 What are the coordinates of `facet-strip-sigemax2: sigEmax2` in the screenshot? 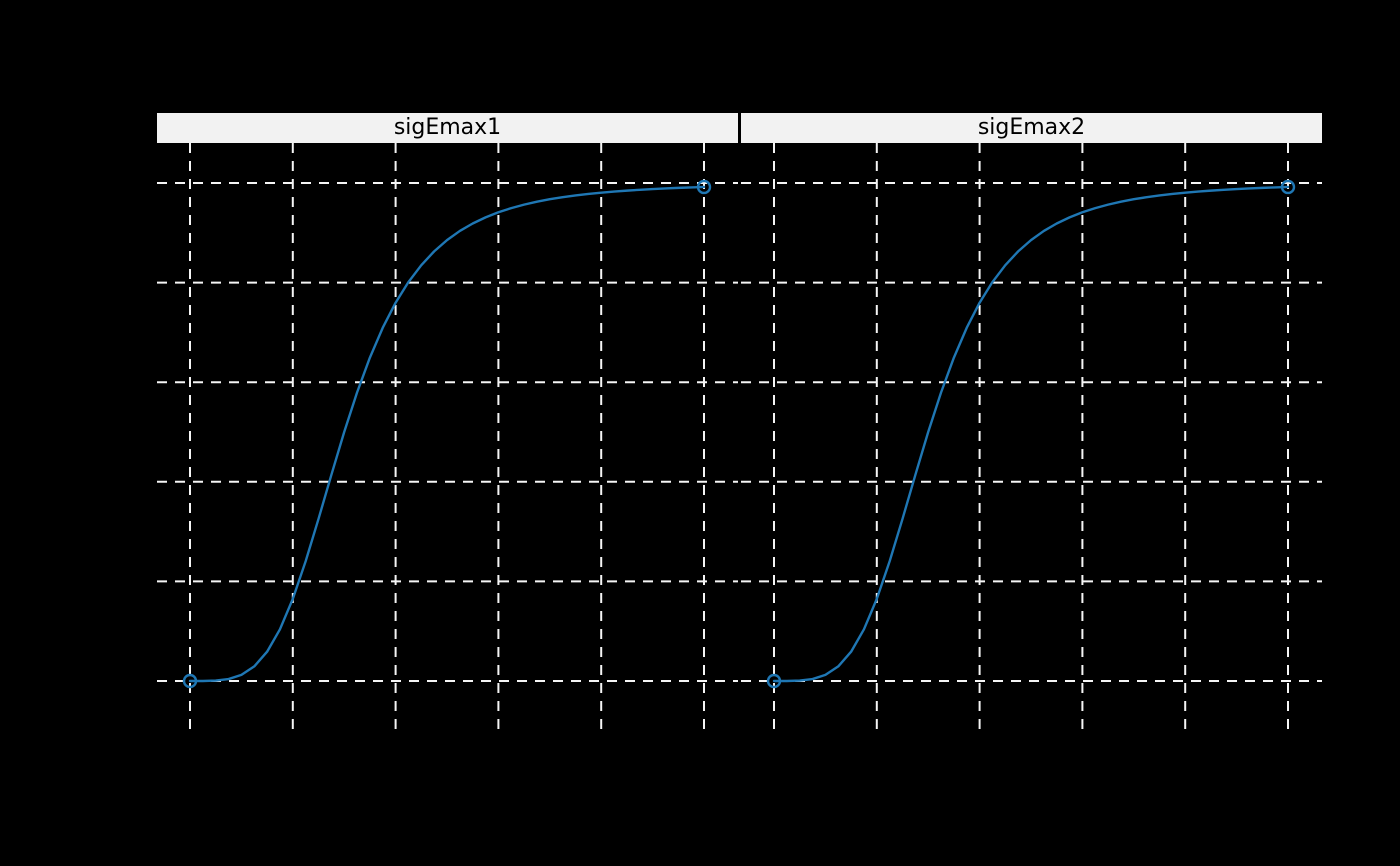 It's located at (1031, 128).